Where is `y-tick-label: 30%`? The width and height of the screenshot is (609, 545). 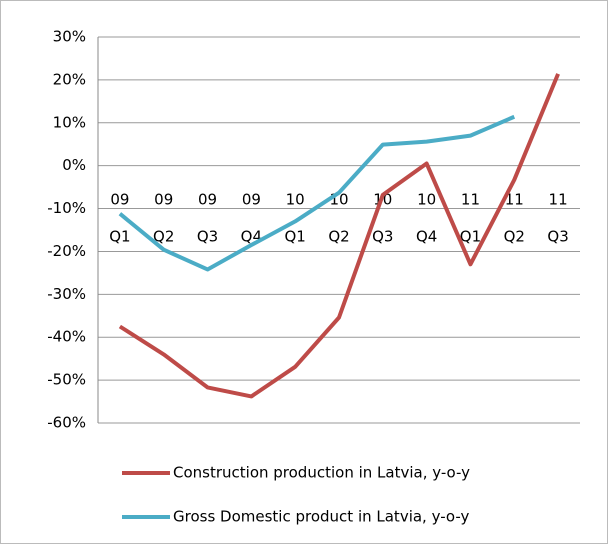 y-tick-label: 30% is located at coordinates (69, 37).